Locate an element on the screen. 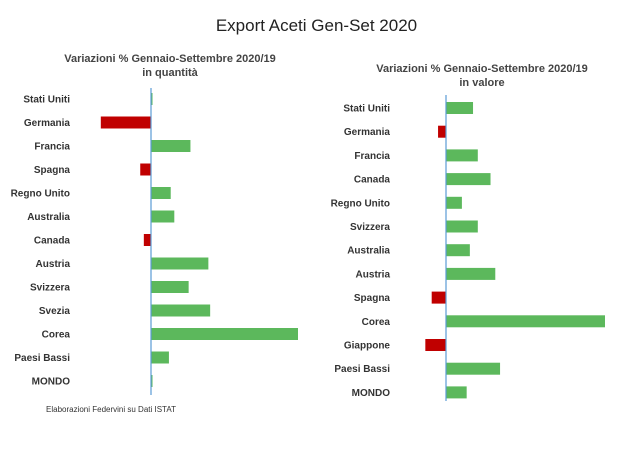 The image size is (633, 460). right-category-label-canada: Canada is located at coordinates (372, 180).